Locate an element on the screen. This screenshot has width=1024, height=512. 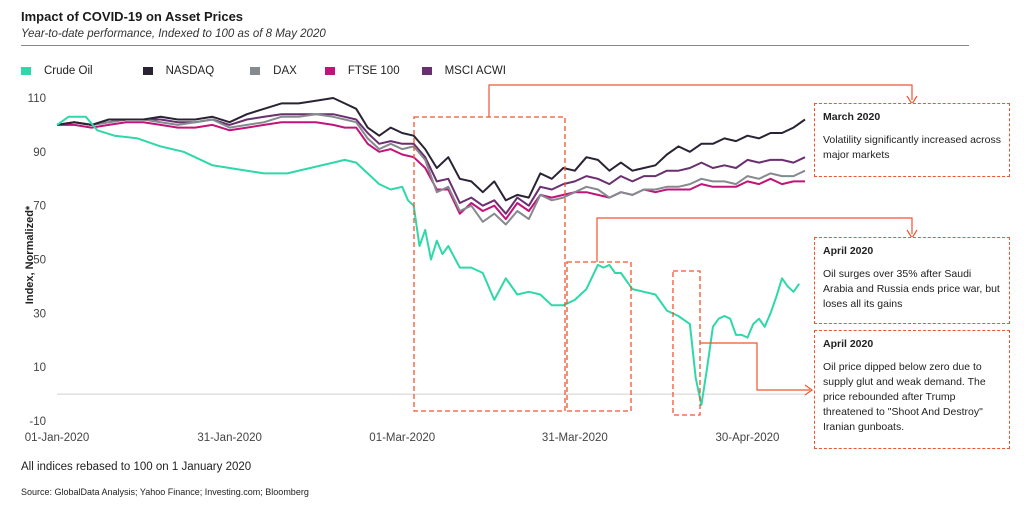
legend-label-crude-oil: Crude Oil is located at coordinates (68, 71).